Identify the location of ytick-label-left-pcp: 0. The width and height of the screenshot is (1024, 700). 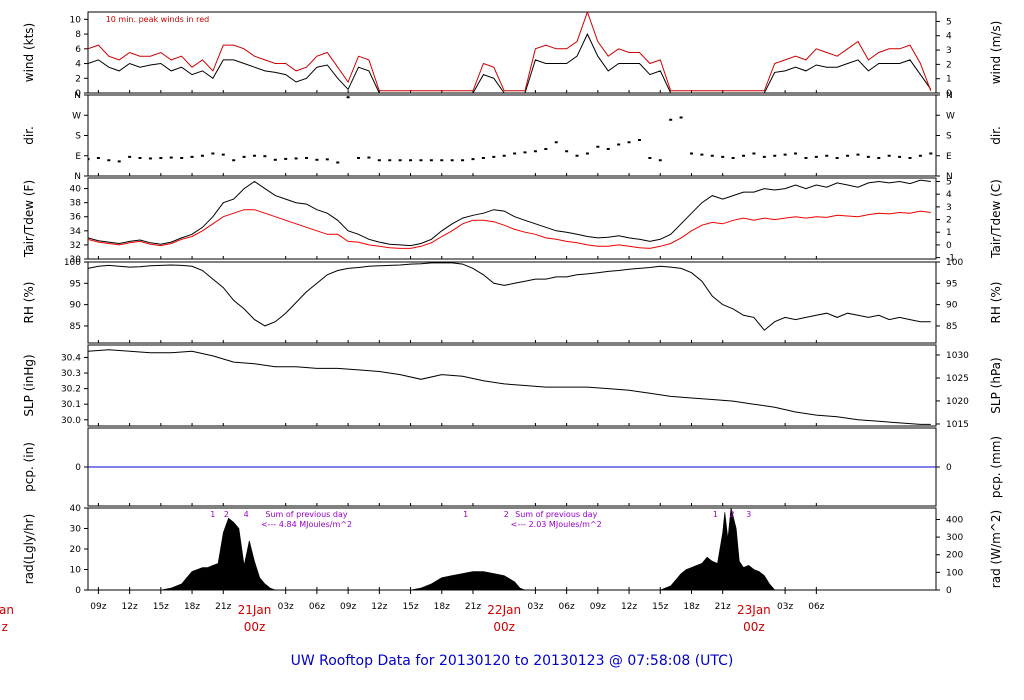
(78, 468).